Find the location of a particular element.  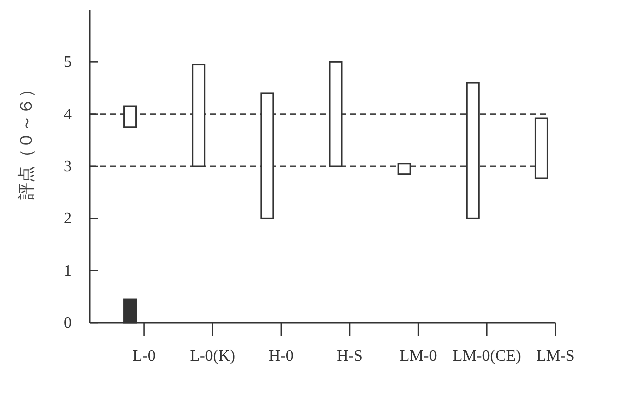

x-tick-label: L-0 is located at coordinates (144, 356).